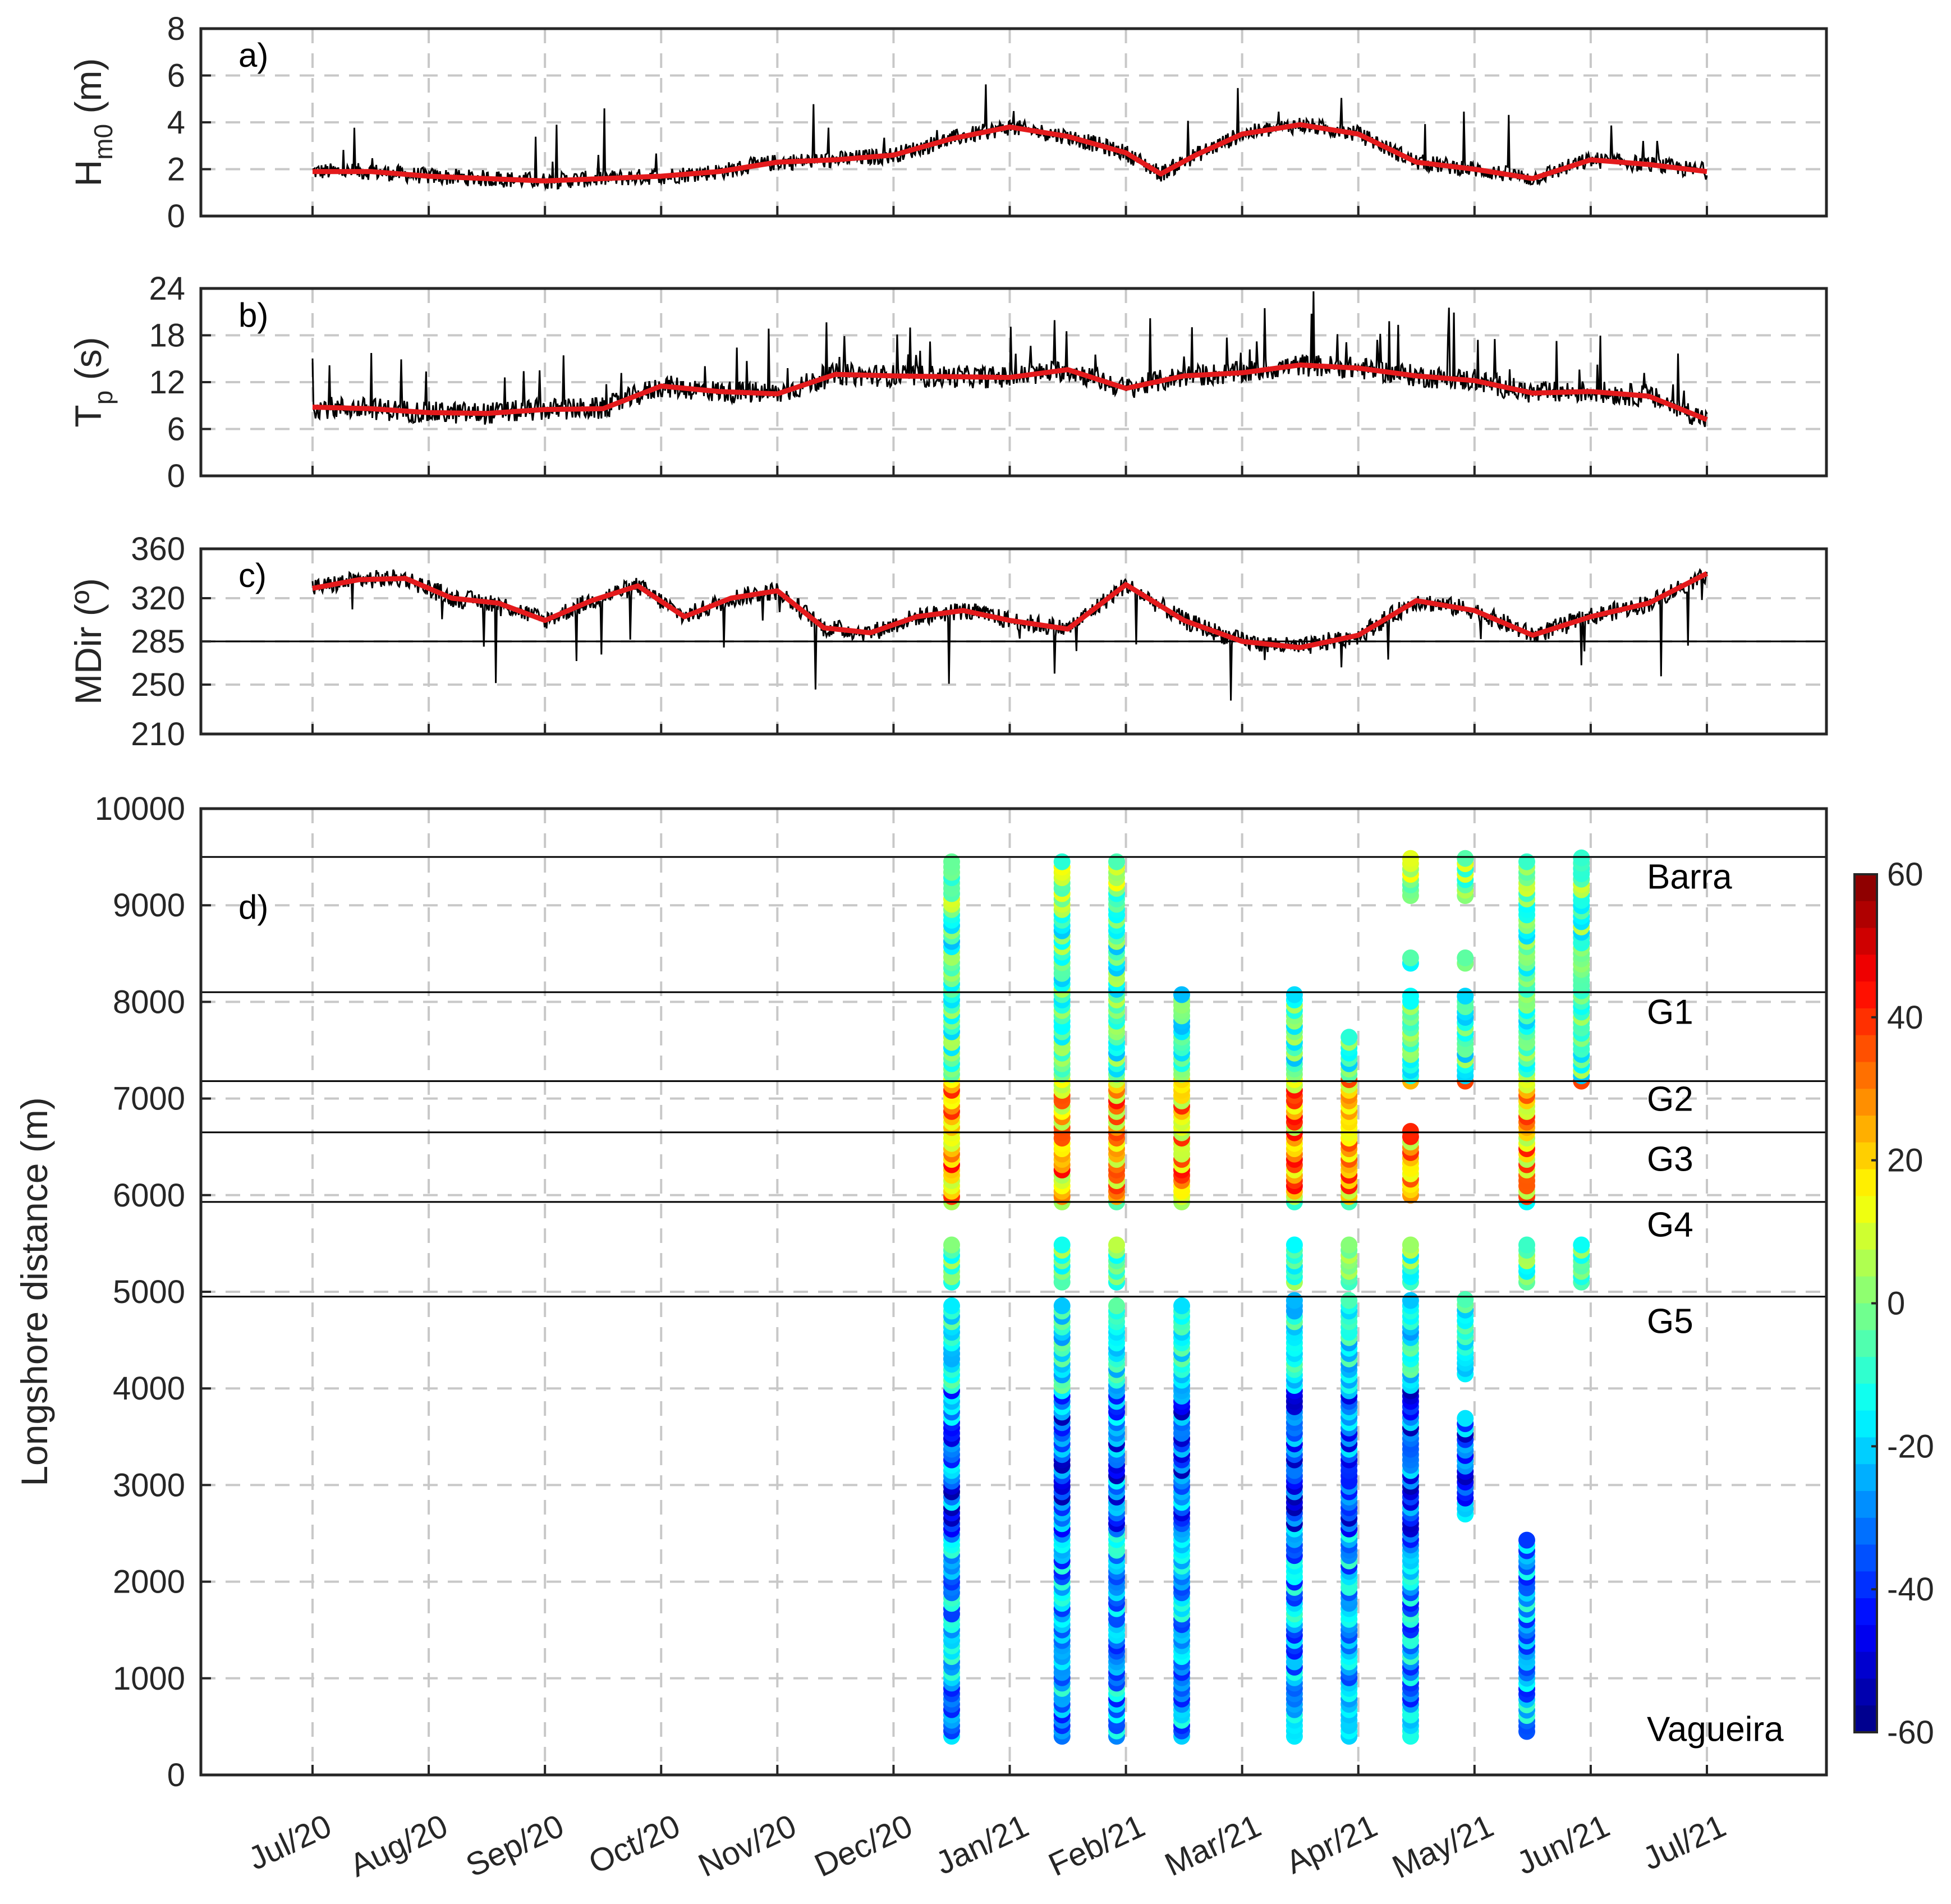  I want to click on colorbar-tick-label: 0, so click(1896, 1304).